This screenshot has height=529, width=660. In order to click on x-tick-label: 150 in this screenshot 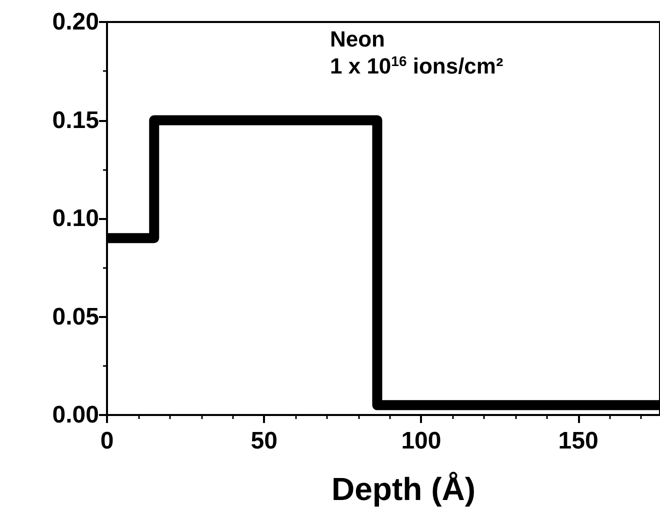, I will do `click(578, 441)`.